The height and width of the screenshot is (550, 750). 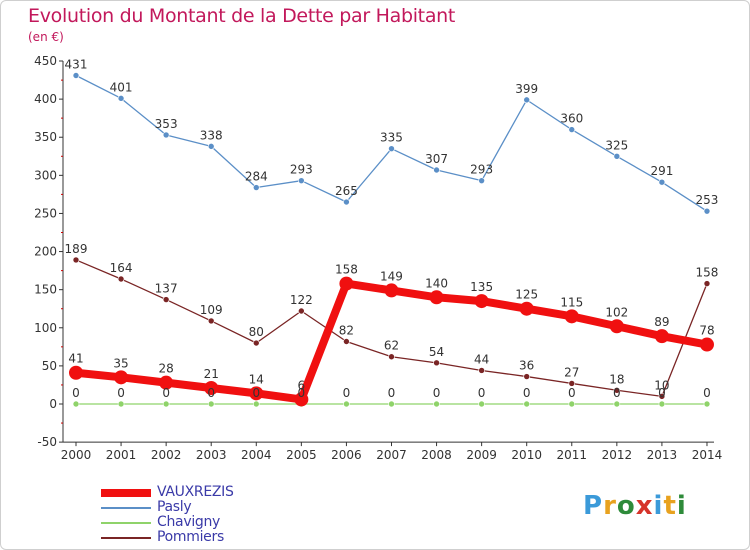 What do you see at coordinates (121, 87) in the screenshot?
I see `data-label: 401` at bounding box center [121, 87].